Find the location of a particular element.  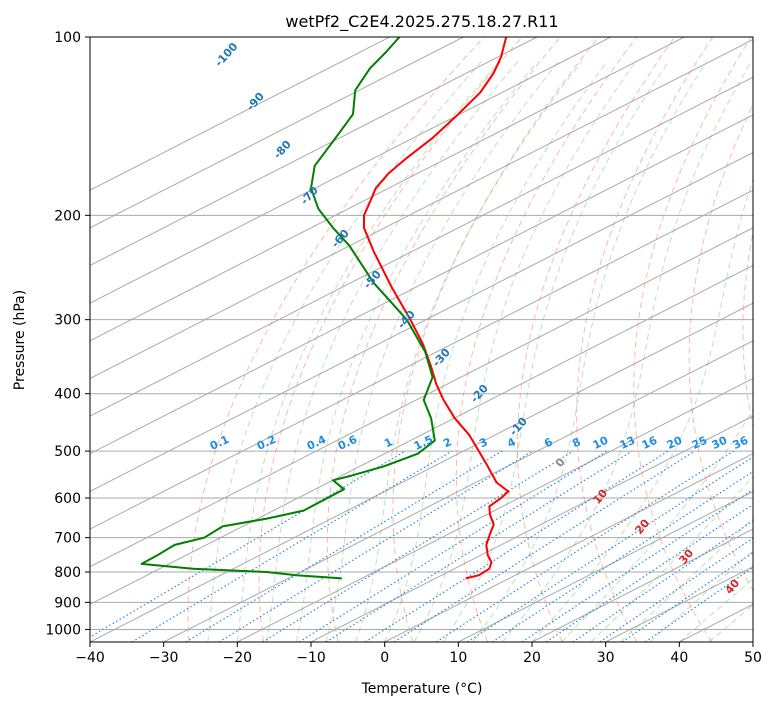

x-tick-label: −10 is located at coordinates (311, 658).